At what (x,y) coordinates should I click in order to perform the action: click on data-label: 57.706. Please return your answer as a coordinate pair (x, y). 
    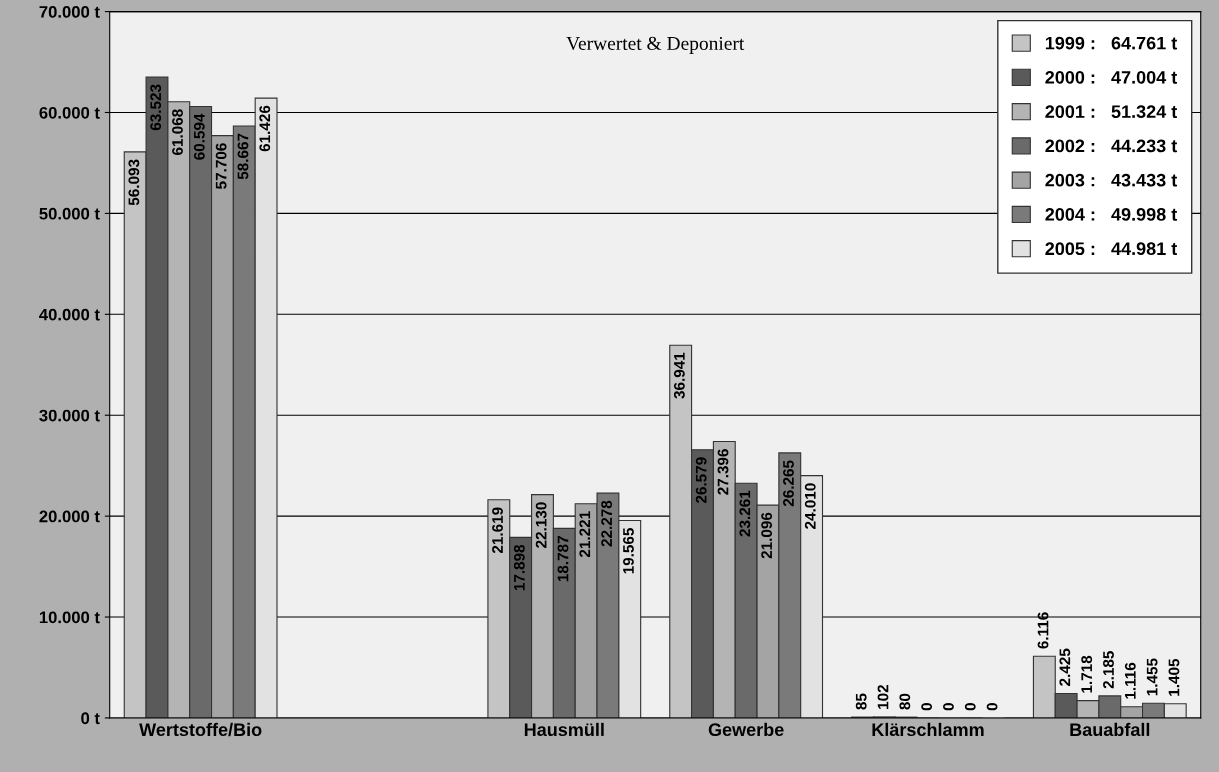
    Looking at the image, I should click on (221, 166).